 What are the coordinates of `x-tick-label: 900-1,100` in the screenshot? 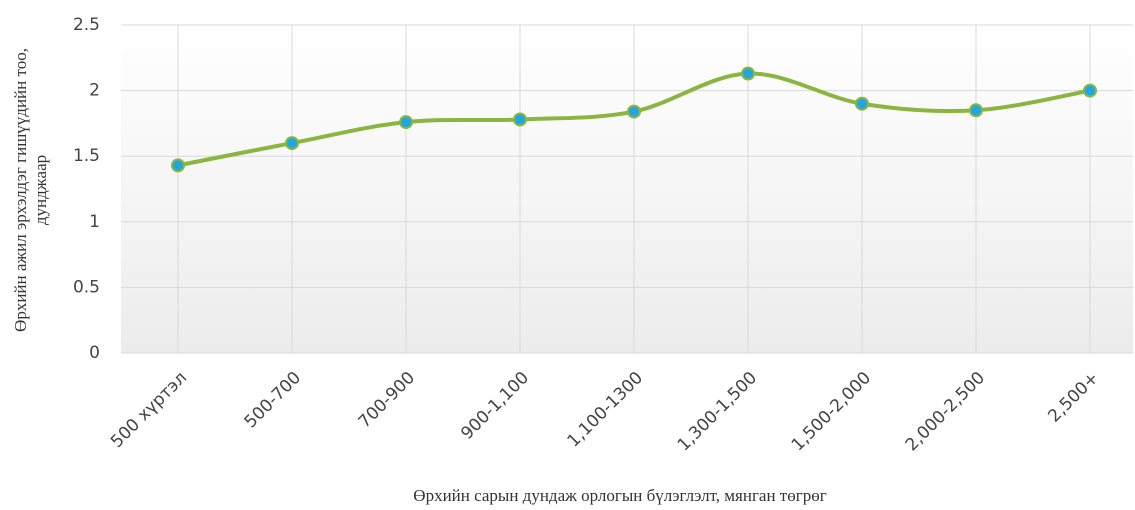 It's located at (495, 406).